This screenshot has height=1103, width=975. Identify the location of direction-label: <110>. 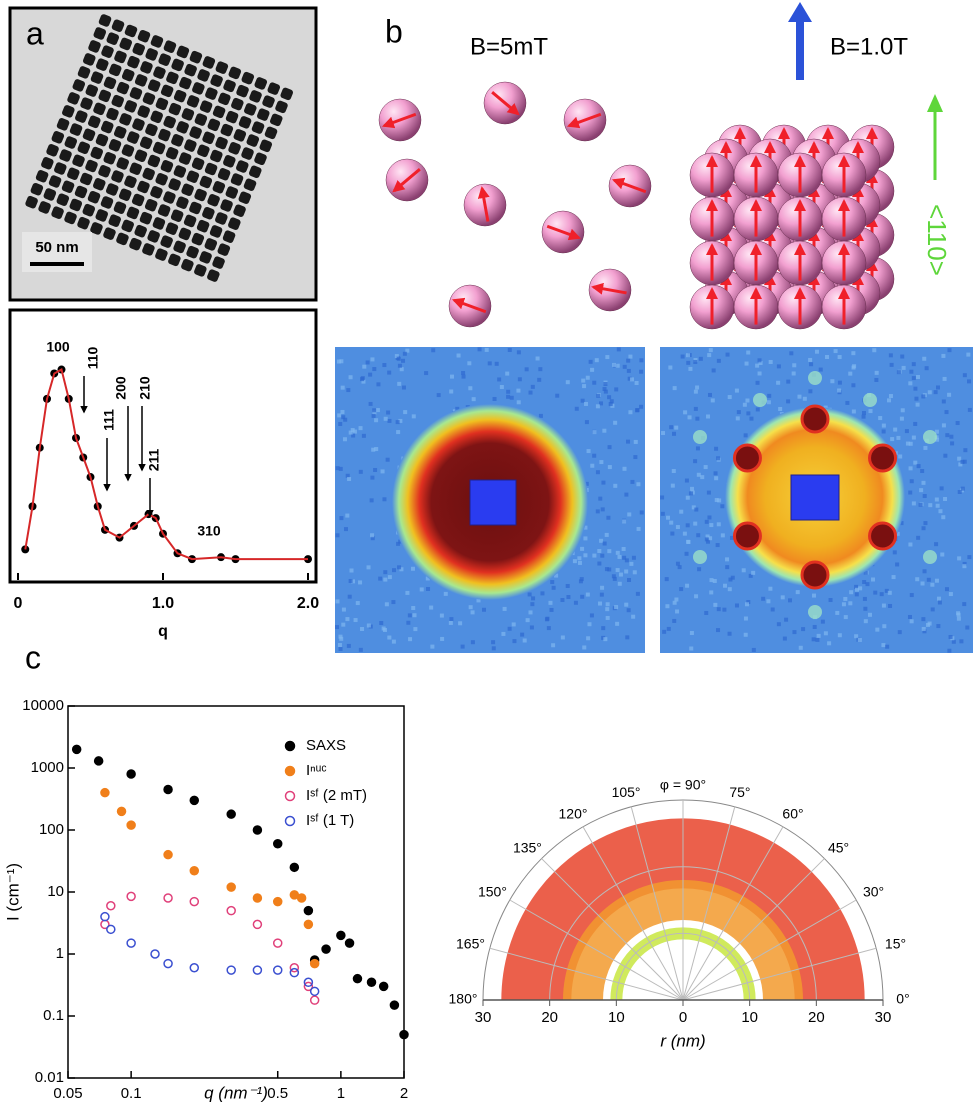
(937, 240).